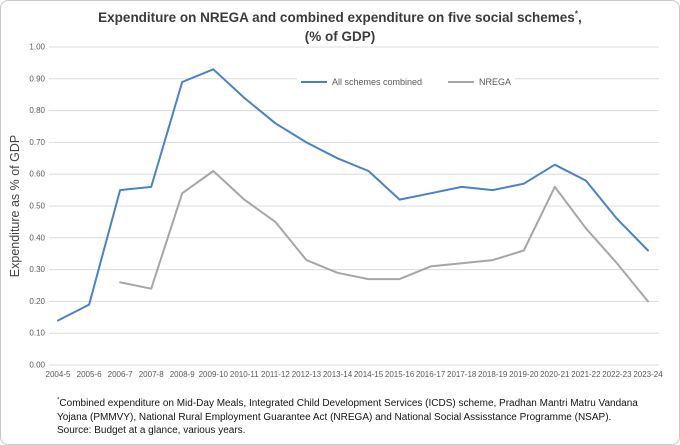 The height and width of the screenshot is (445, 680). Describe the element at coordinates (617, 374) in the screenshot. I see `x-tick-label: 2022-23` at that location.